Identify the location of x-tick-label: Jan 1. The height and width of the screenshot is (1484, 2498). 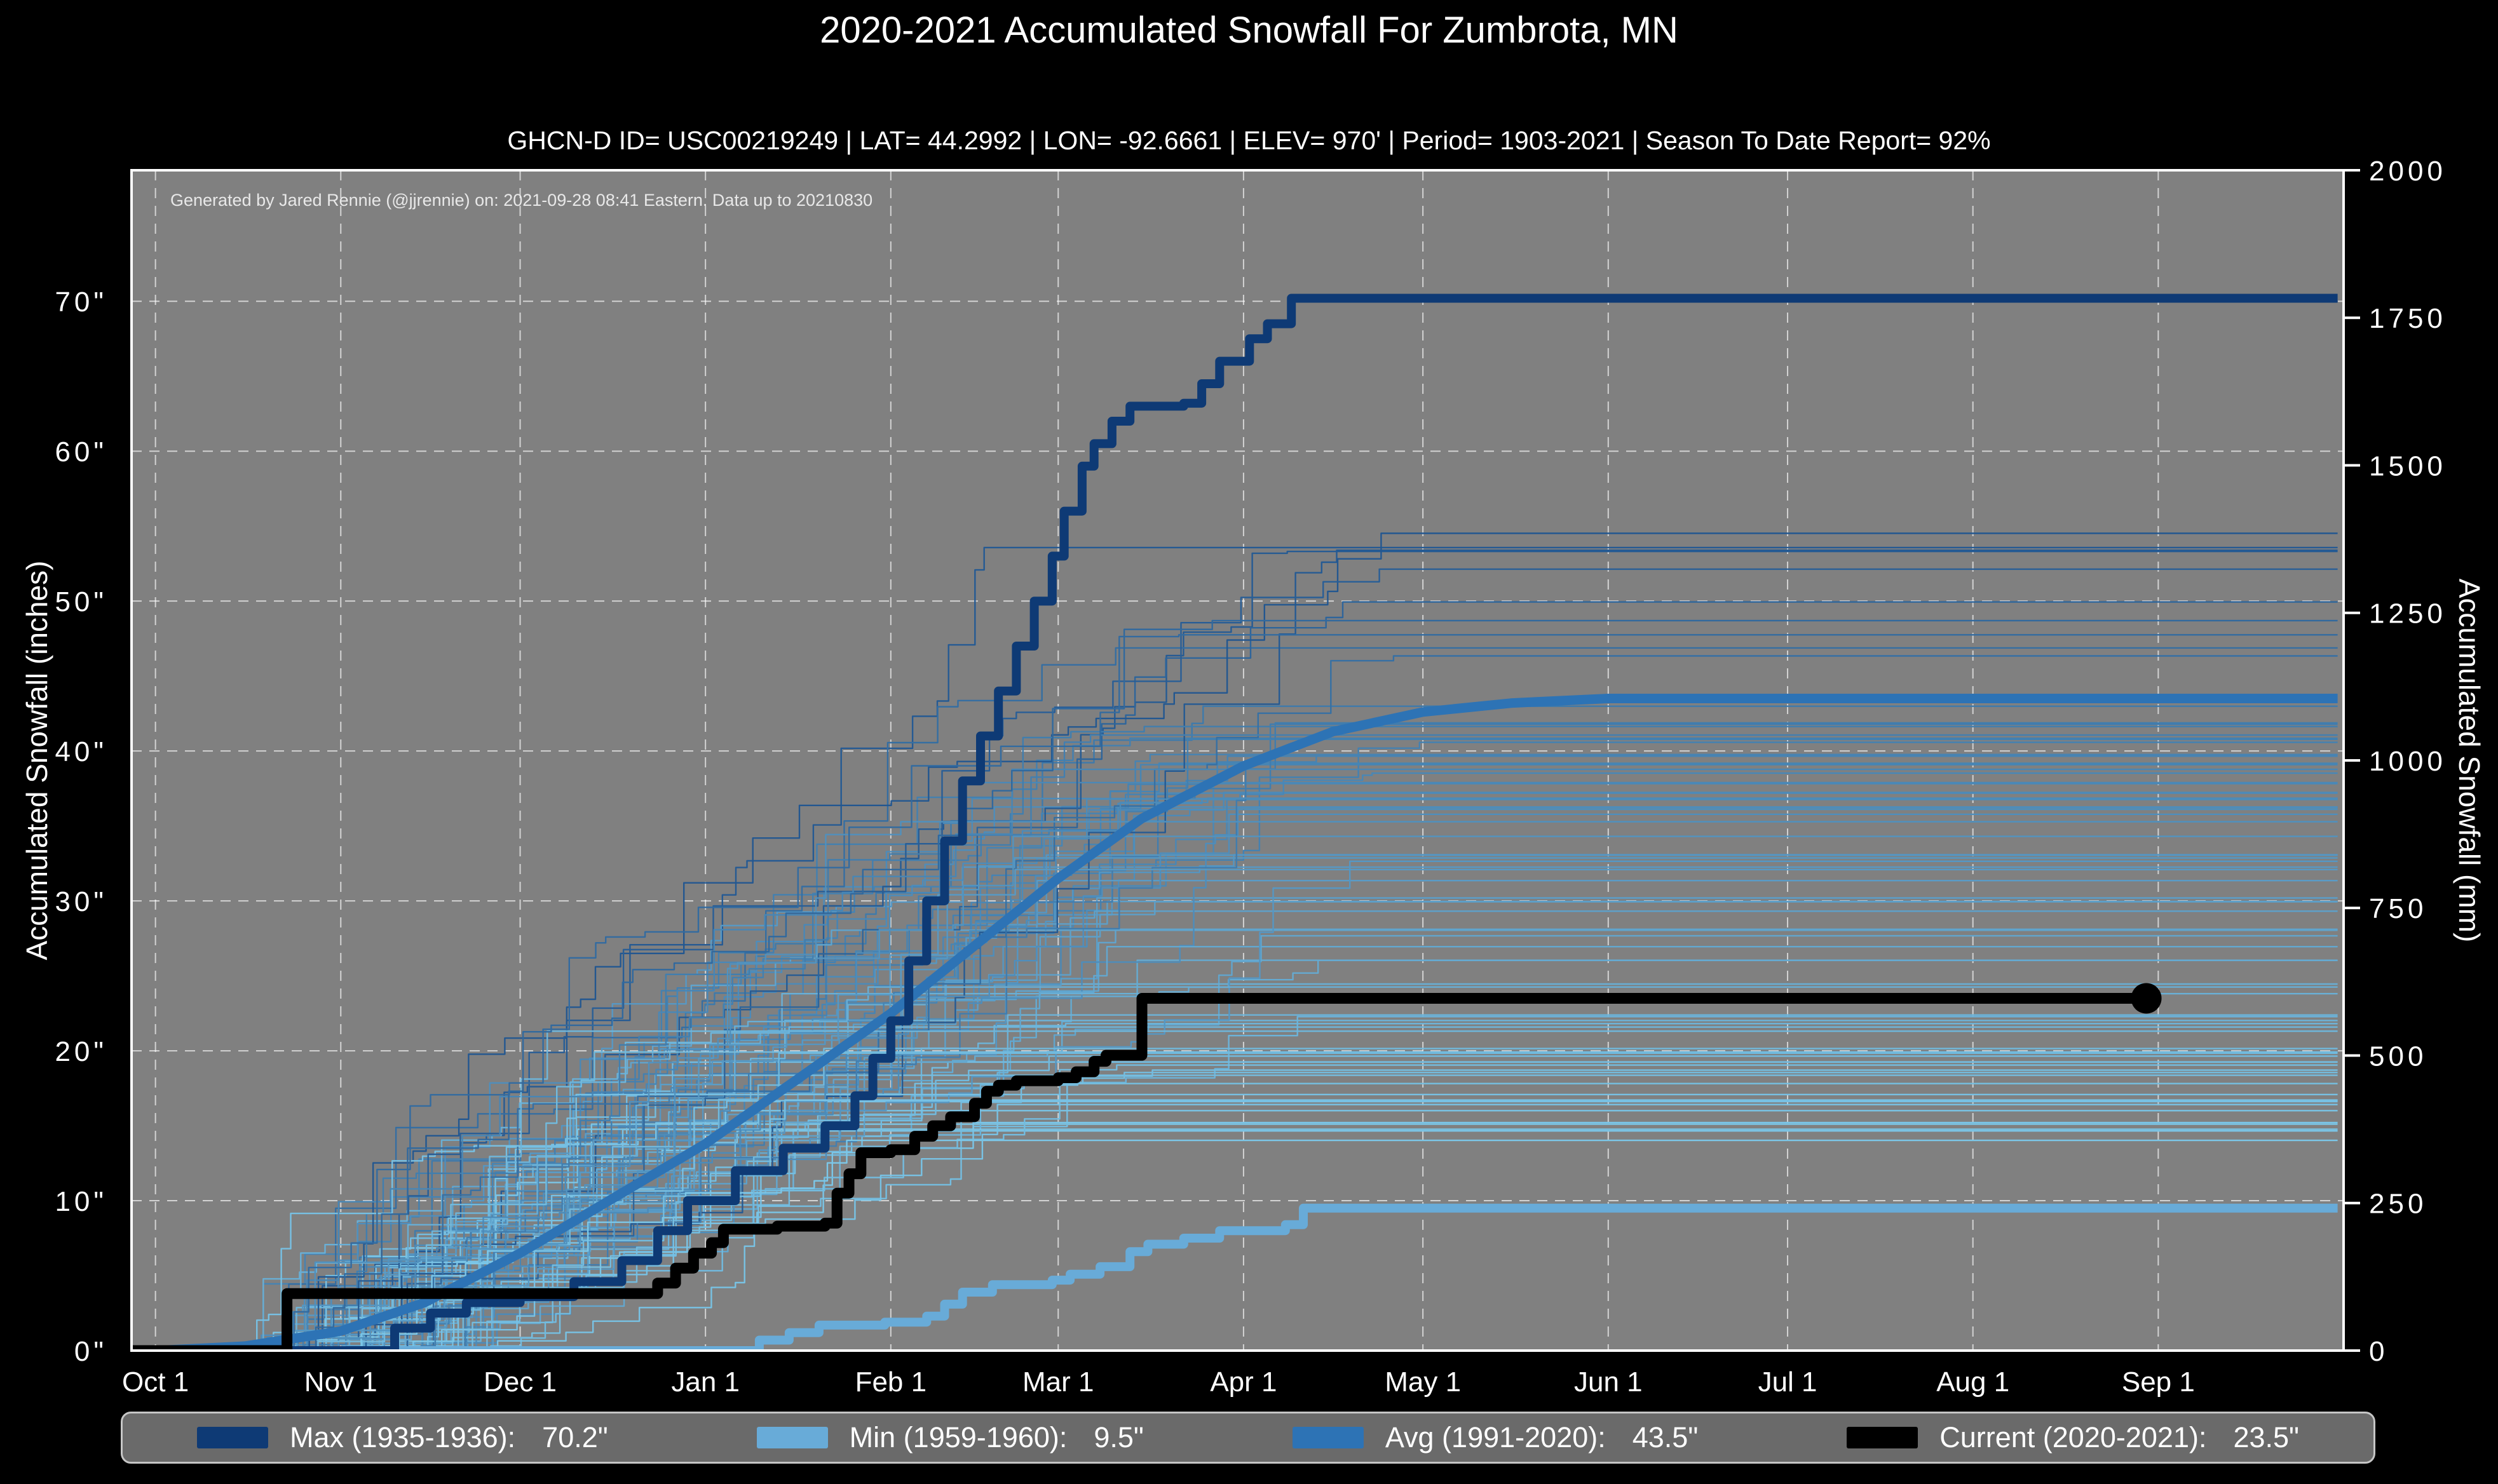
(705, 1382).